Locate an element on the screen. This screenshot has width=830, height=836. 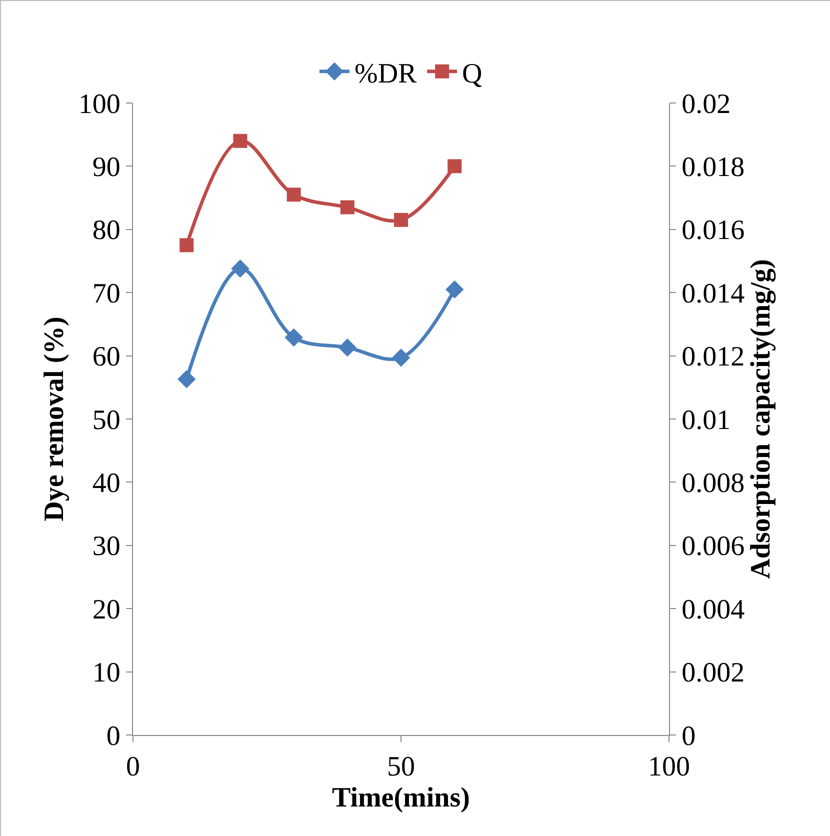
y2-axis-title: Adsorption capacity(mg/g) is located at coordinates (761, 419).